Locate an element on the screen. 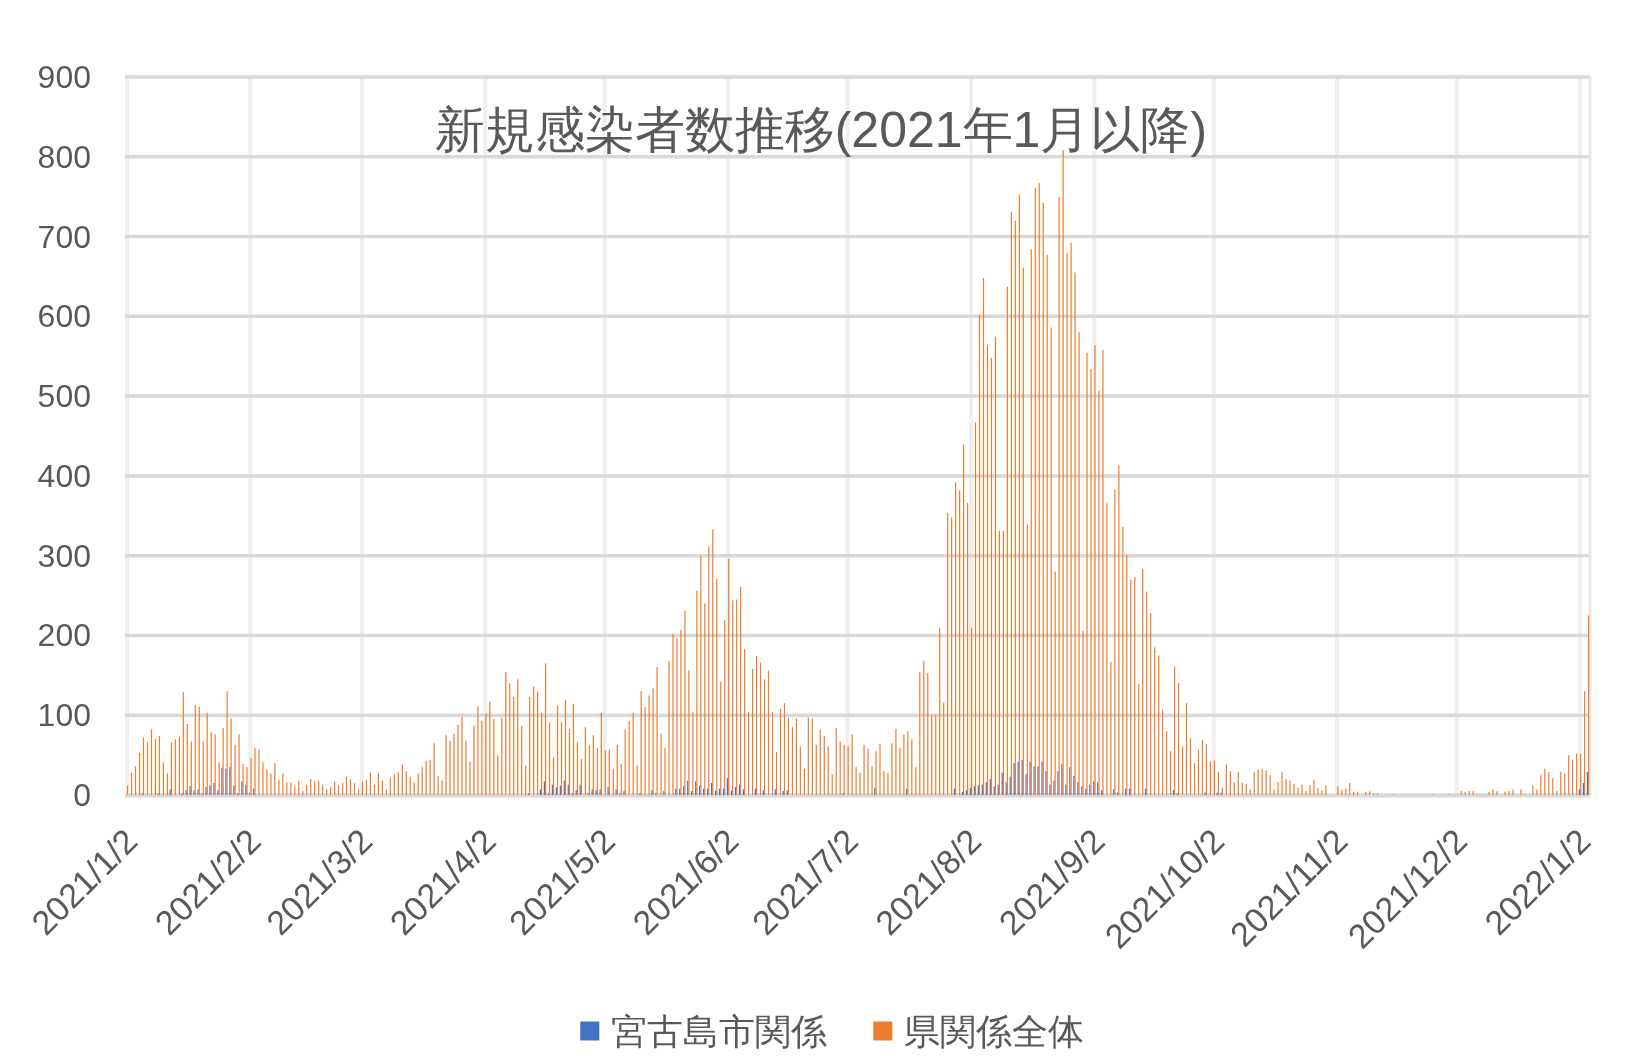 Image resolution: width=1632 pixels, height=1057 pixels. title: 新規感染者数推移(2021年1月以降) is located at coordinates (821, 130).